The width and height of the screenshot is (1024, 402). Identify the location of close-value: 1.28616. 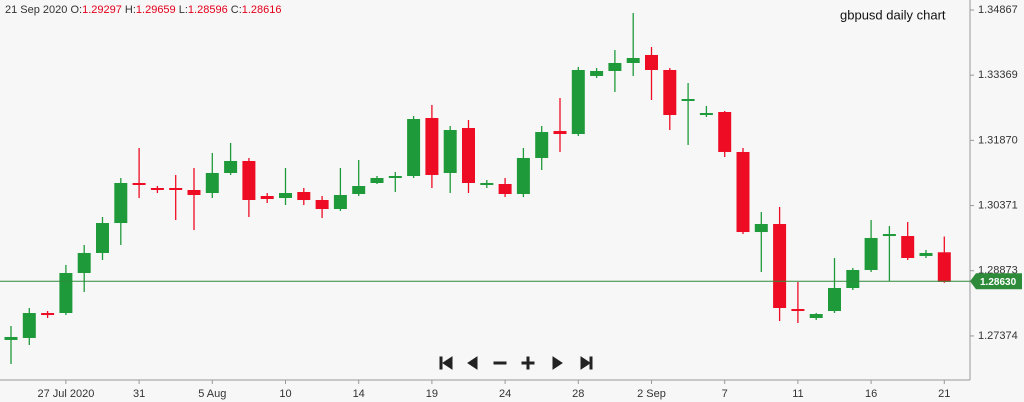
(262, 10).